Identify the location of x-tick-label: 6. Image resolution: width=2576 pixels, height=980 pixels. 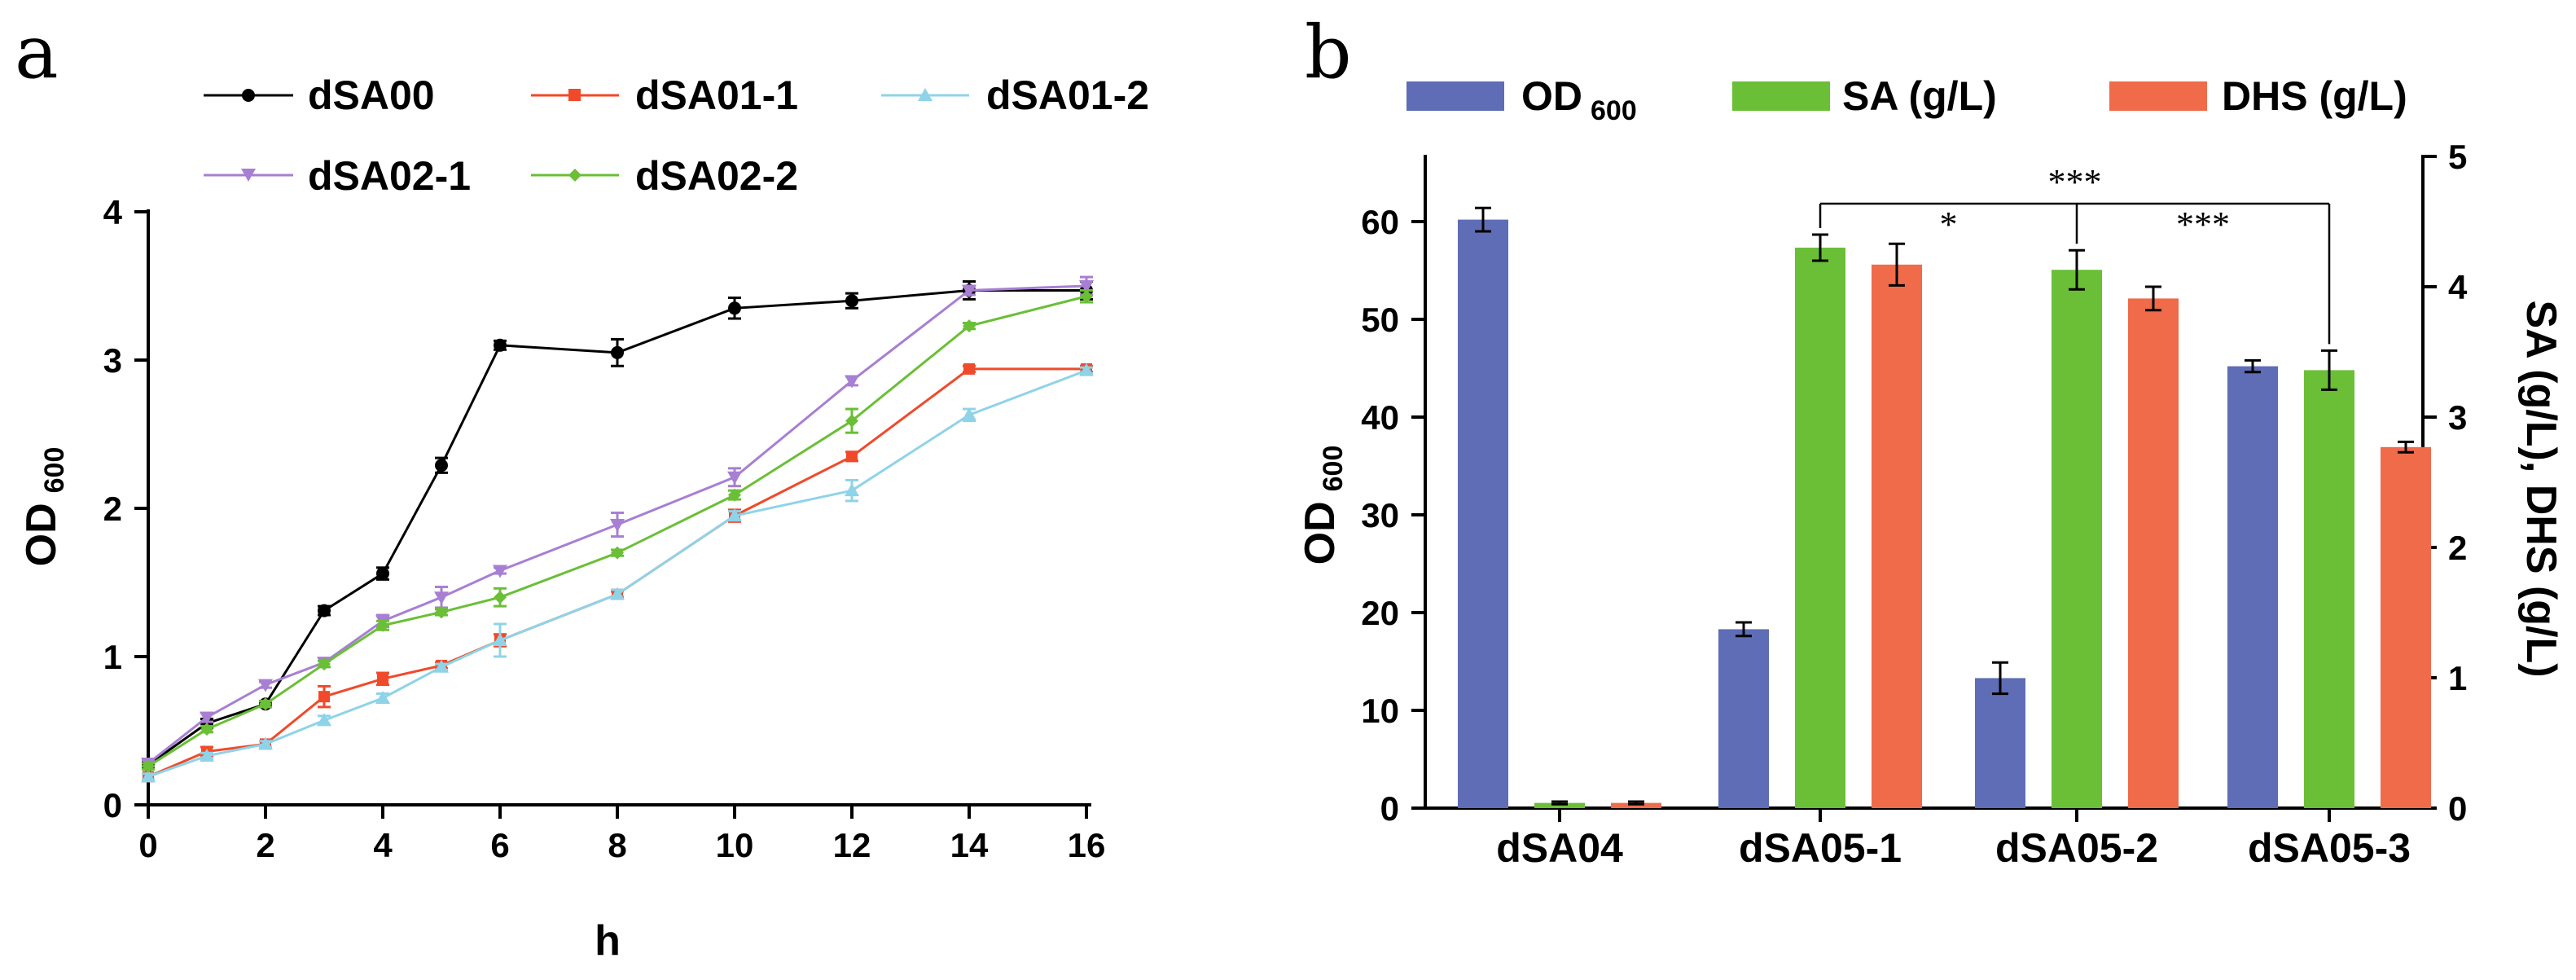
(499, 845).